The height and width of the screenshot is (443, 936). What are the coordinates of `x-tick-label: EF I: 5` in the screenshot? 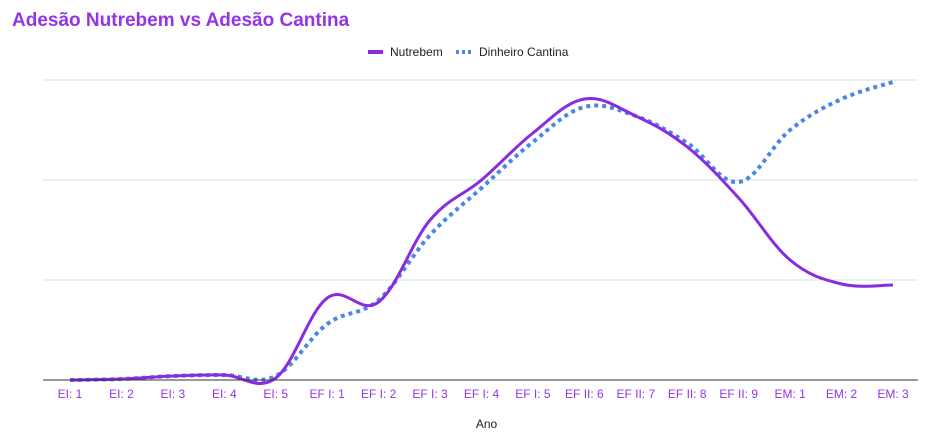 It's located at (533, 394).